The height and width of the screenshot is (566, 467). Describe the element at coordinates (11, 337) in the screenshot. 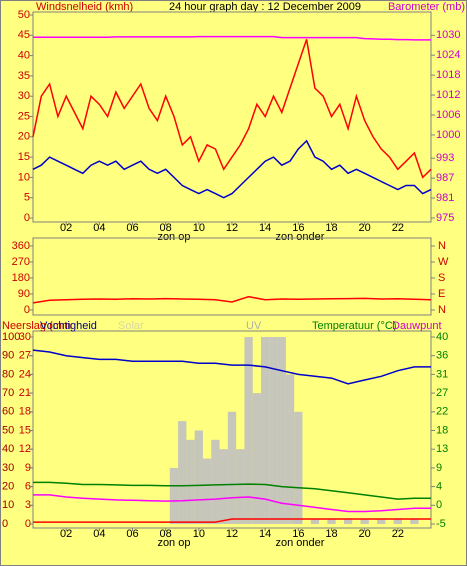

I see `y-tick-label: 100` at that location.